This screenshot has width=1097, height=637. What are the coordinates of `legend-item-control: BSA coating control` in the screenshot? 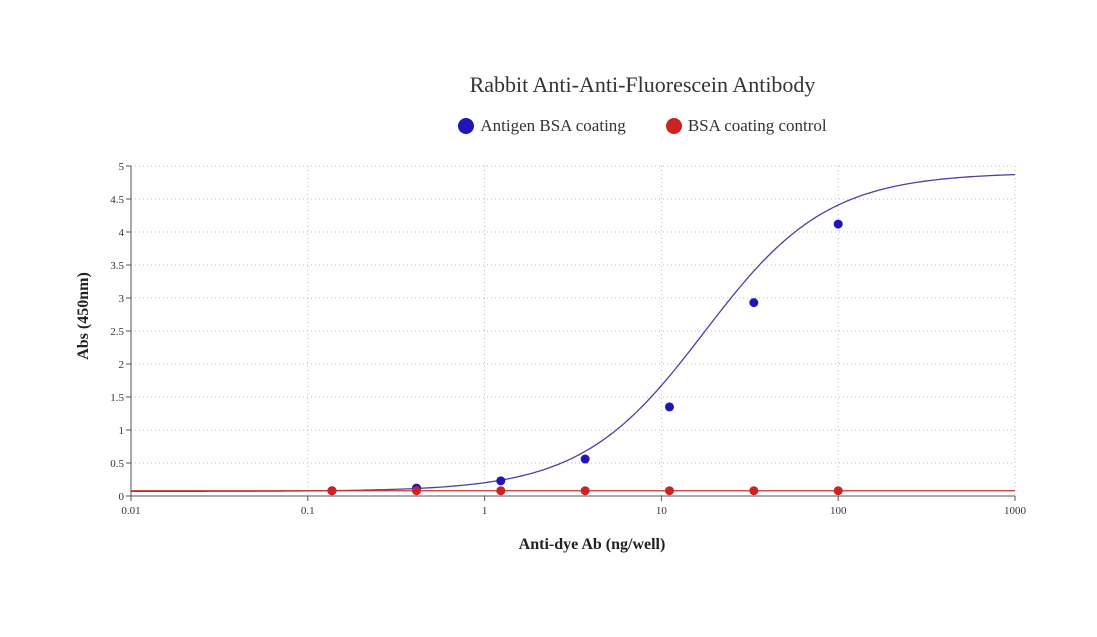 It's located at (746, 126).